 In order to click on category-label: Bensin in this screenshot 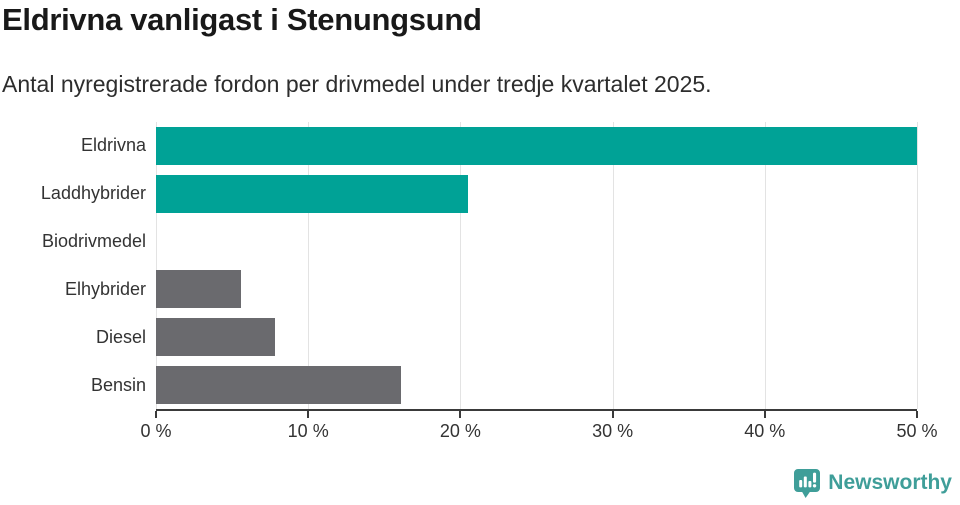, I will do `click(118, 384)`.